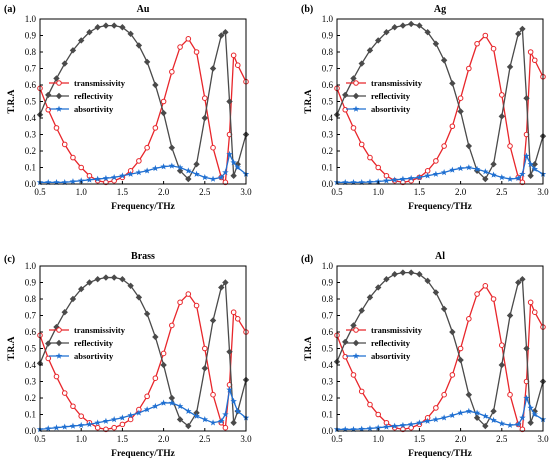 Image resolution: width=550 pixels, height=466 pixels. Describe the element at coordinates (59, 96) in the screenshot. I see `legend-marker-reflectivity` at that location.